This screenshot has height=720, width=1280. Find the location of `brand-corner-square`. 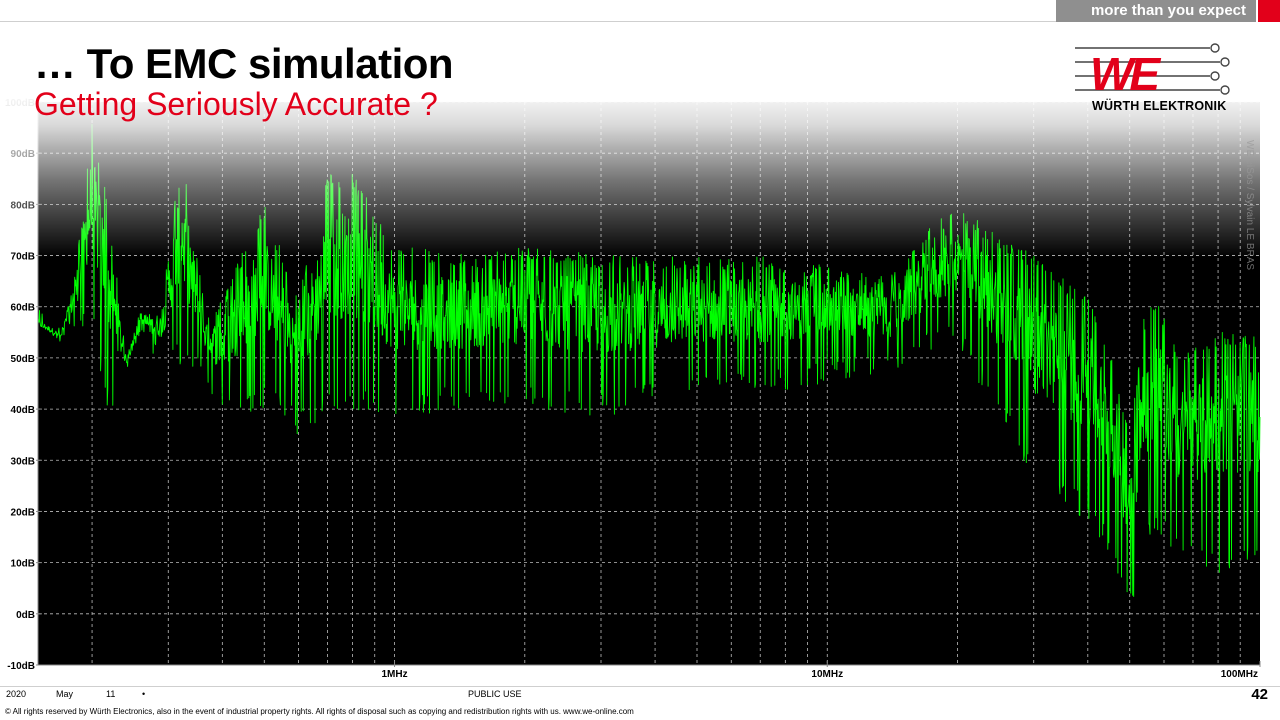

brand-corner-square is located at coordinates (1269, 11).